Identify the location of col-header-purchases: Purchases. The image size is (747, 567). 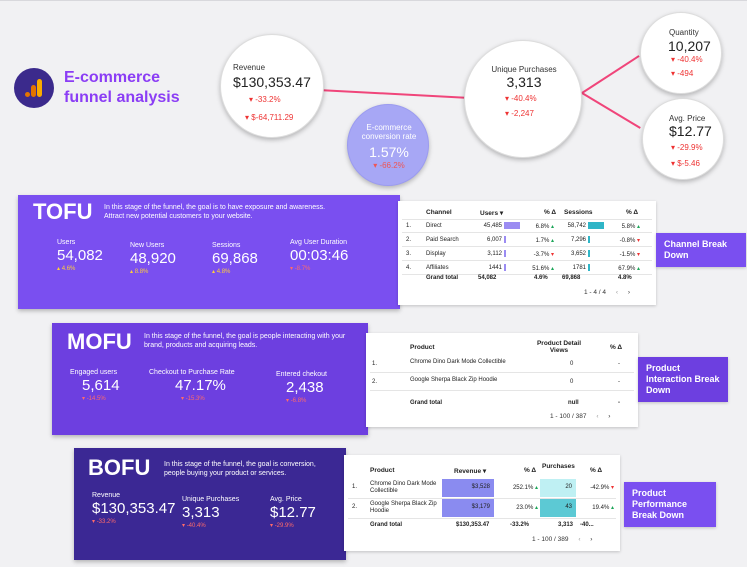
(558, 466).